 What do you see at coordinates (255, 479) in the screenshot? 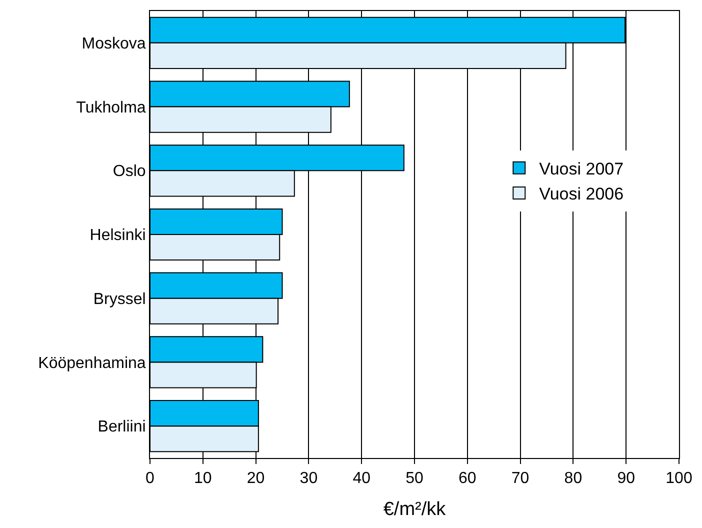
I see `x-tick-label: 20` at bounding box center [255, 479].